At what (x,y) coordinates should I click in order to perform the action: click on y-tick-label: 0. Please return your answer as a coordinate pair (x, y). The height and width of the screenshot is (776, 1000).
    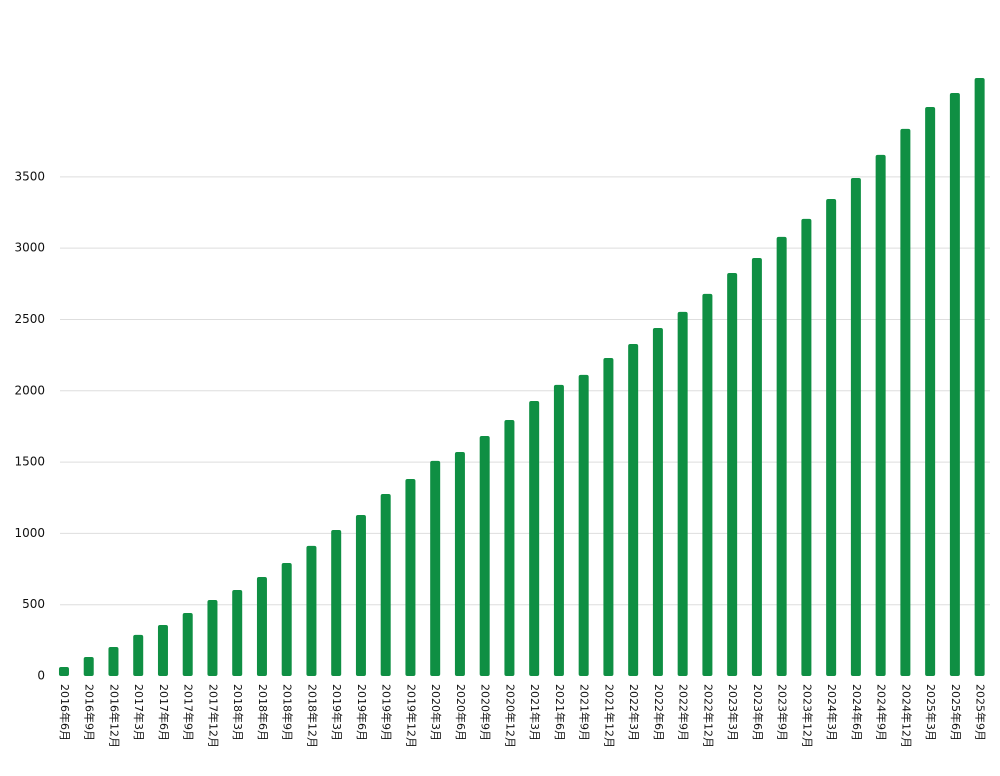
    Looking at the image, I should click on (41, 676).